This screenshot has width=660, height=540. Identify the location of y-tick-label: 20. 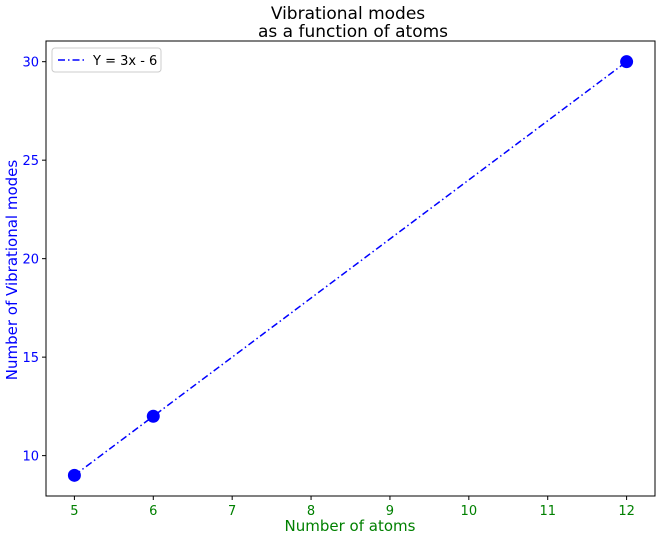
(30, 260).